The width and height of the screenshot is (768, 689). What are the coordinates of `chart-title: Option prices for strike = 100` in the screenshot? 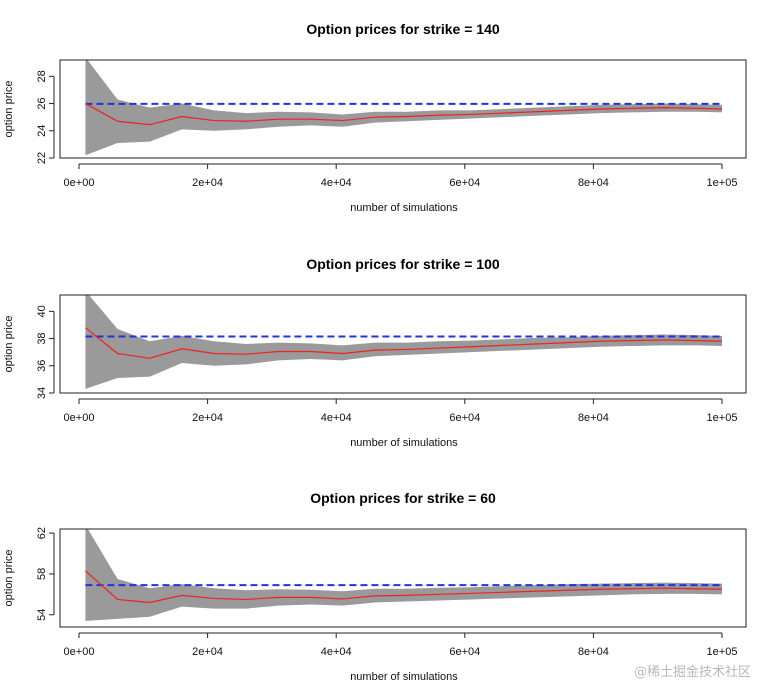 It's located at (403, 264).